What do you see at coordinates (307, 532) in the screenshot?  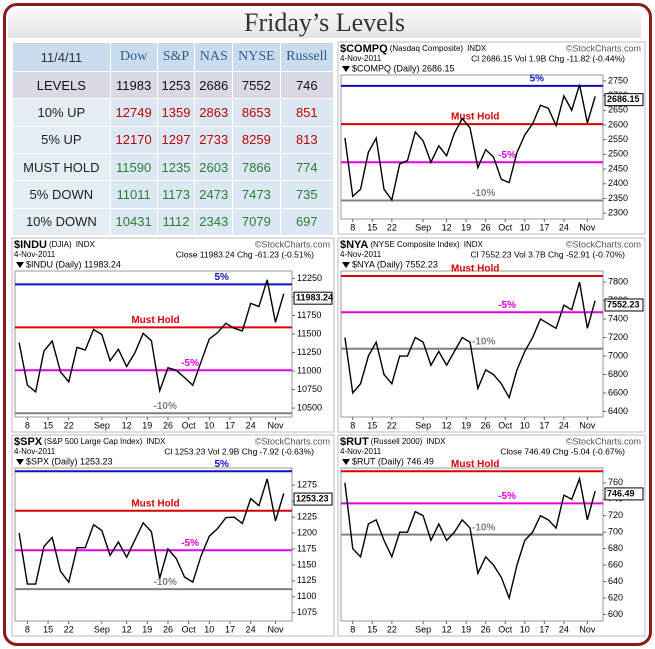 I see `y-tick-label: 1200` at bounding box center [307, 532].